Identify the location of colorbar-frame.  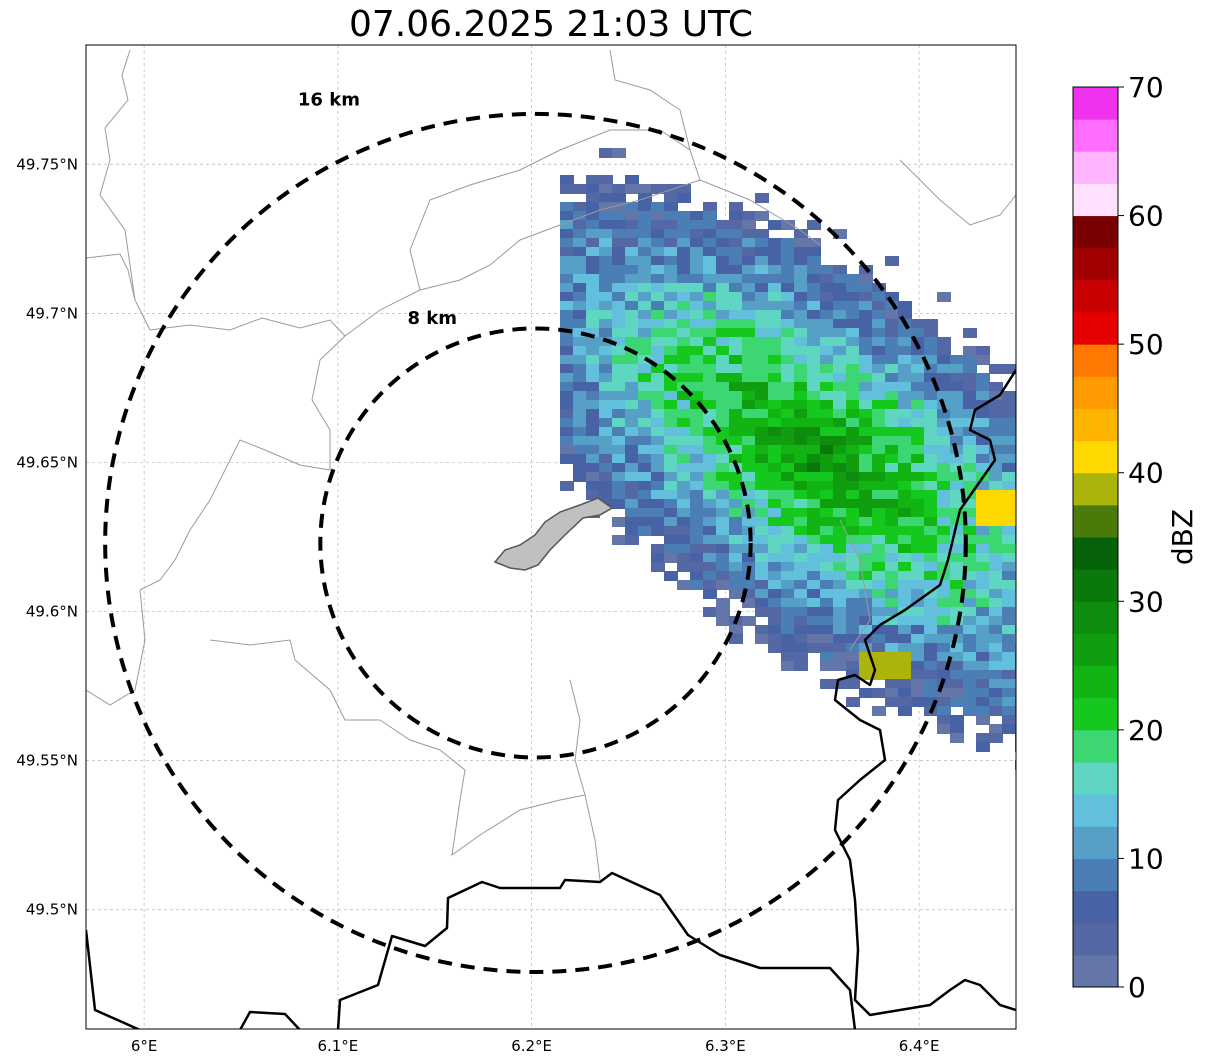
(1095, 537).